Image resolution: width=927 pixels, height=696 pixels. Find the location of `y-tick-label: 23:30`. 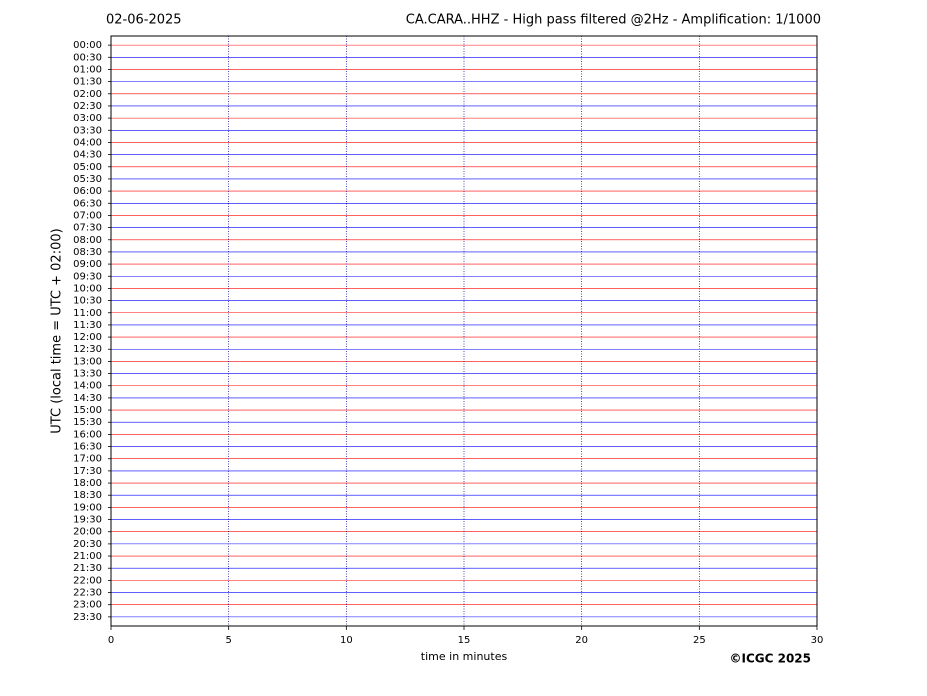

y-tick-label: 23:30 is located at coordinates (87, 617).